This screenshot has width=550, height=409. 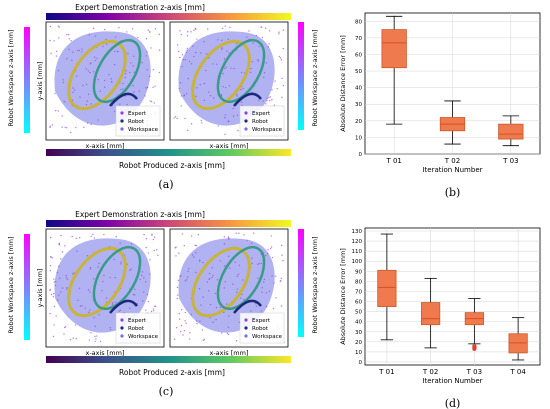 What do you see at coordinates (387, 288) in the screenshot?
I see `box` at bounding box center [387, 288].